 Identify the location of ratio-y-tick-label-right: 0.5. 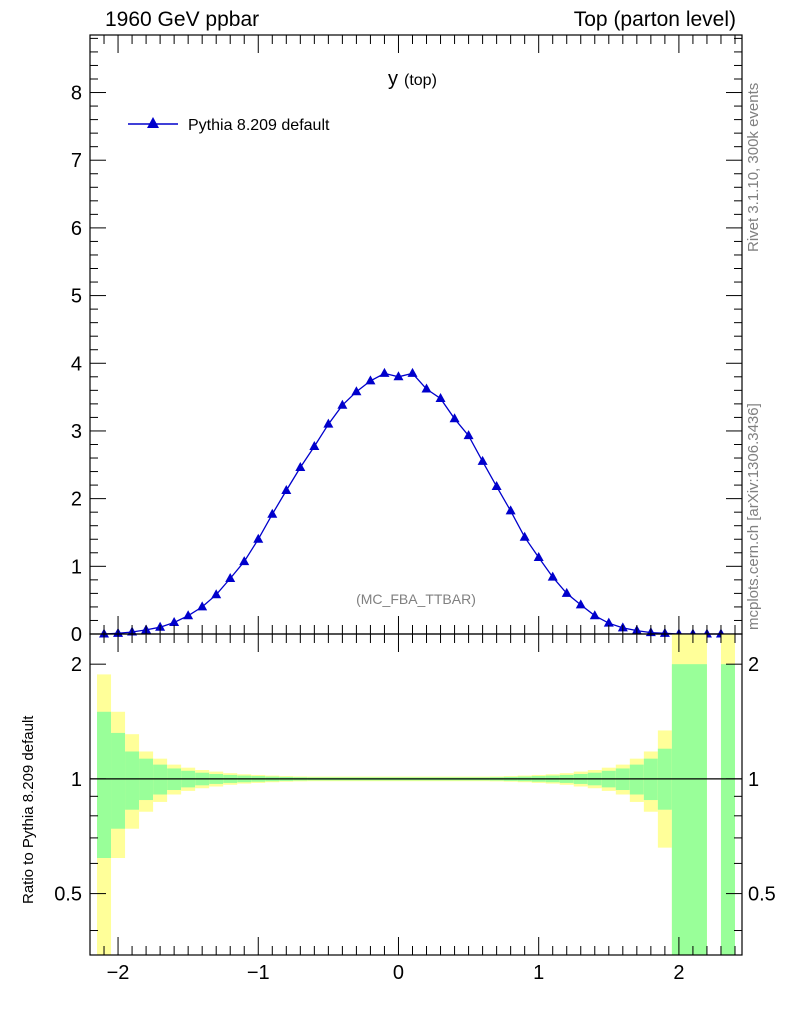
(762, 895).